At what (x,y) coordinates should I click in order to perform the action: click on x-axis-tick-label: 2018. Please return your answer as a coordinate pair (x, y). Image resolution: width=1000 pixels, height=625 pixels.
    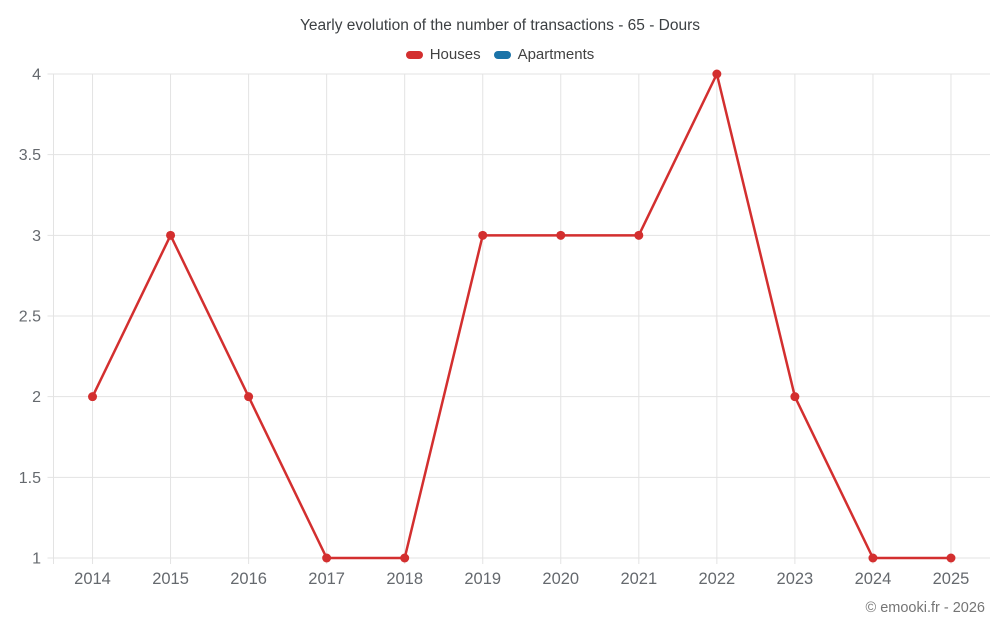
    Looking at the image, I should click on (404, 579).